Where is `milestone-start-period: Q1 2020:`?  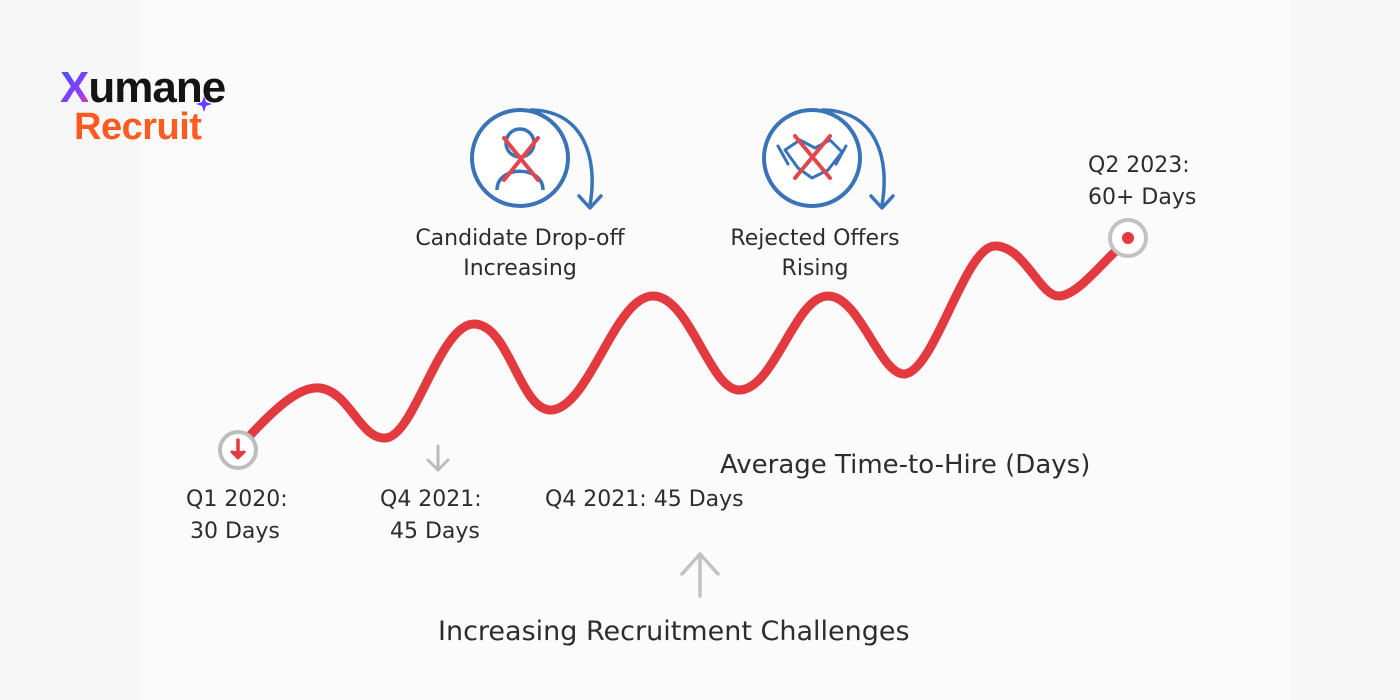
milestone-start-period: Q1 2020: is located at coordinates (237, 499).